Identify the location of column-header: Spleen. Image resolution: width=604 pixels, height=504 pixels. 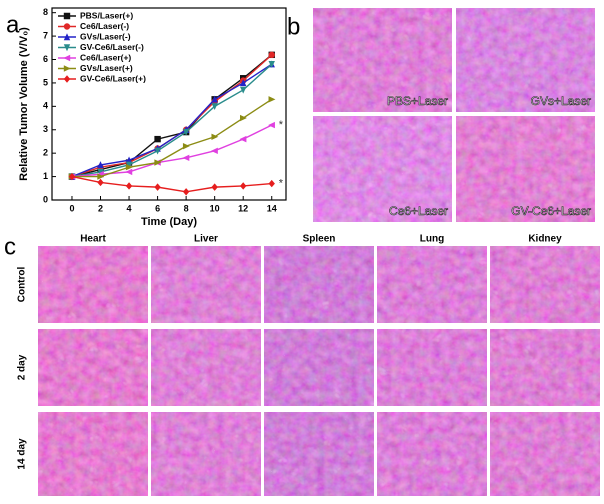
(319, 239).